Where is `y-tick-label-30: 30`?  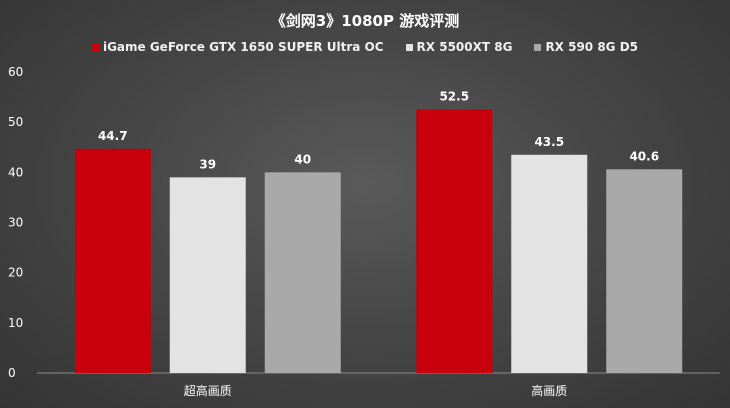
y-tick-label-30: 30 is located at coordinates (15, 223).